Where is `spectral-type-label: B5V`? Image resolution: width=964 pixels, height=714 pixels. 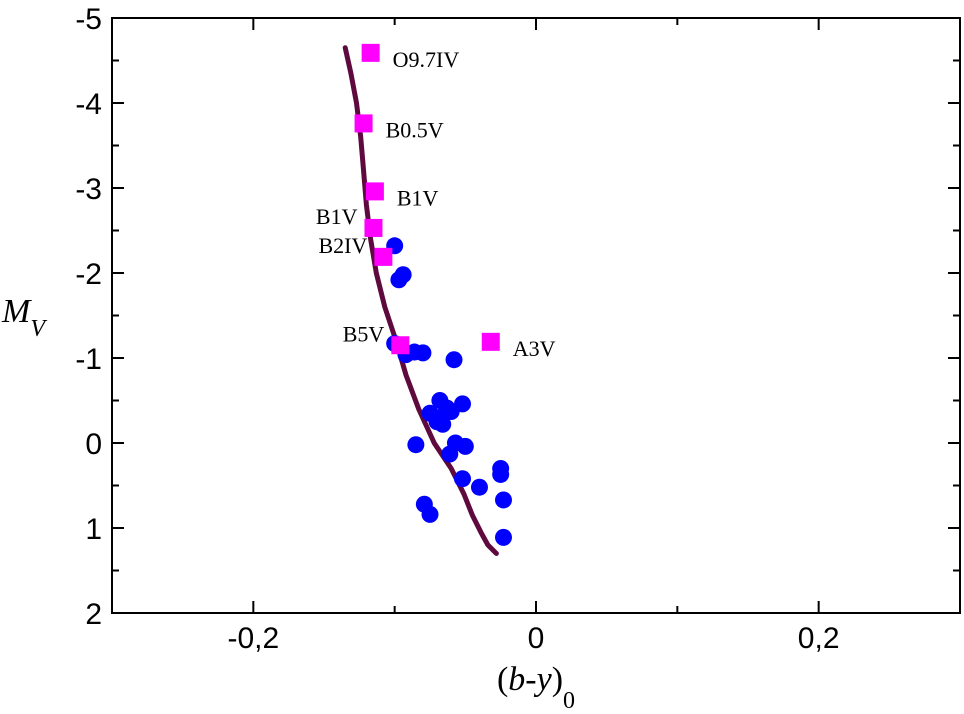 spectral-type-label: B5V is located at coordinates (364, 333).